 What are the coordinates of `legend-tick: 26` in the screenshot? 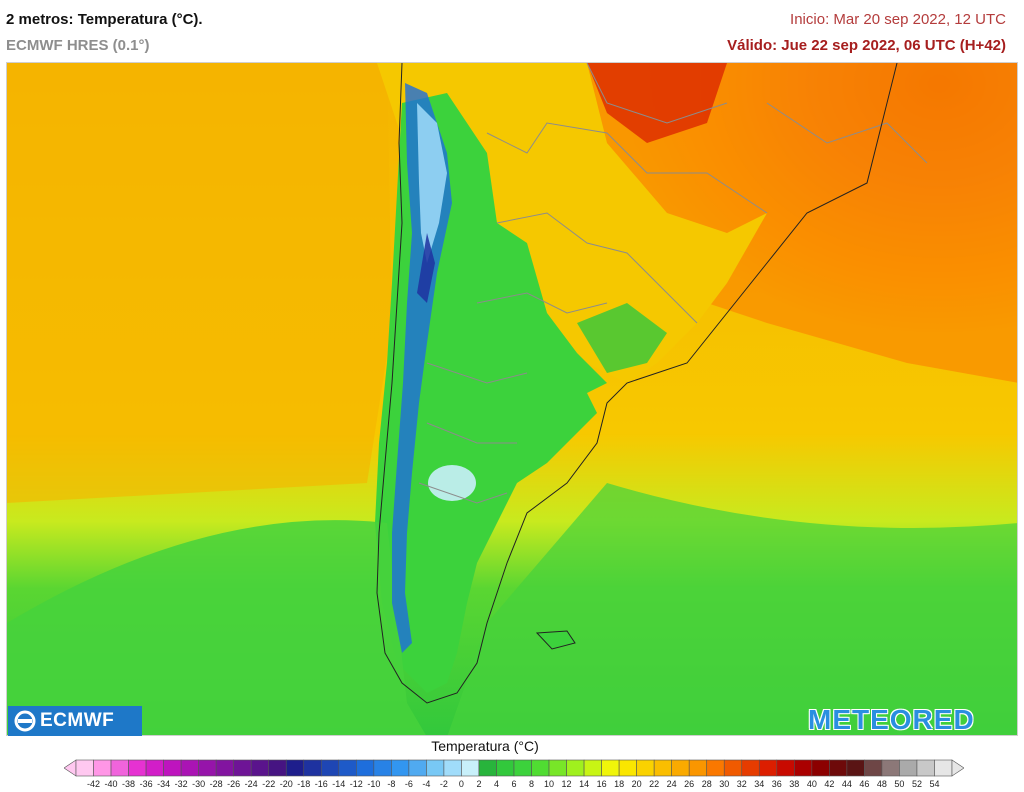 It's located at (689, 784).